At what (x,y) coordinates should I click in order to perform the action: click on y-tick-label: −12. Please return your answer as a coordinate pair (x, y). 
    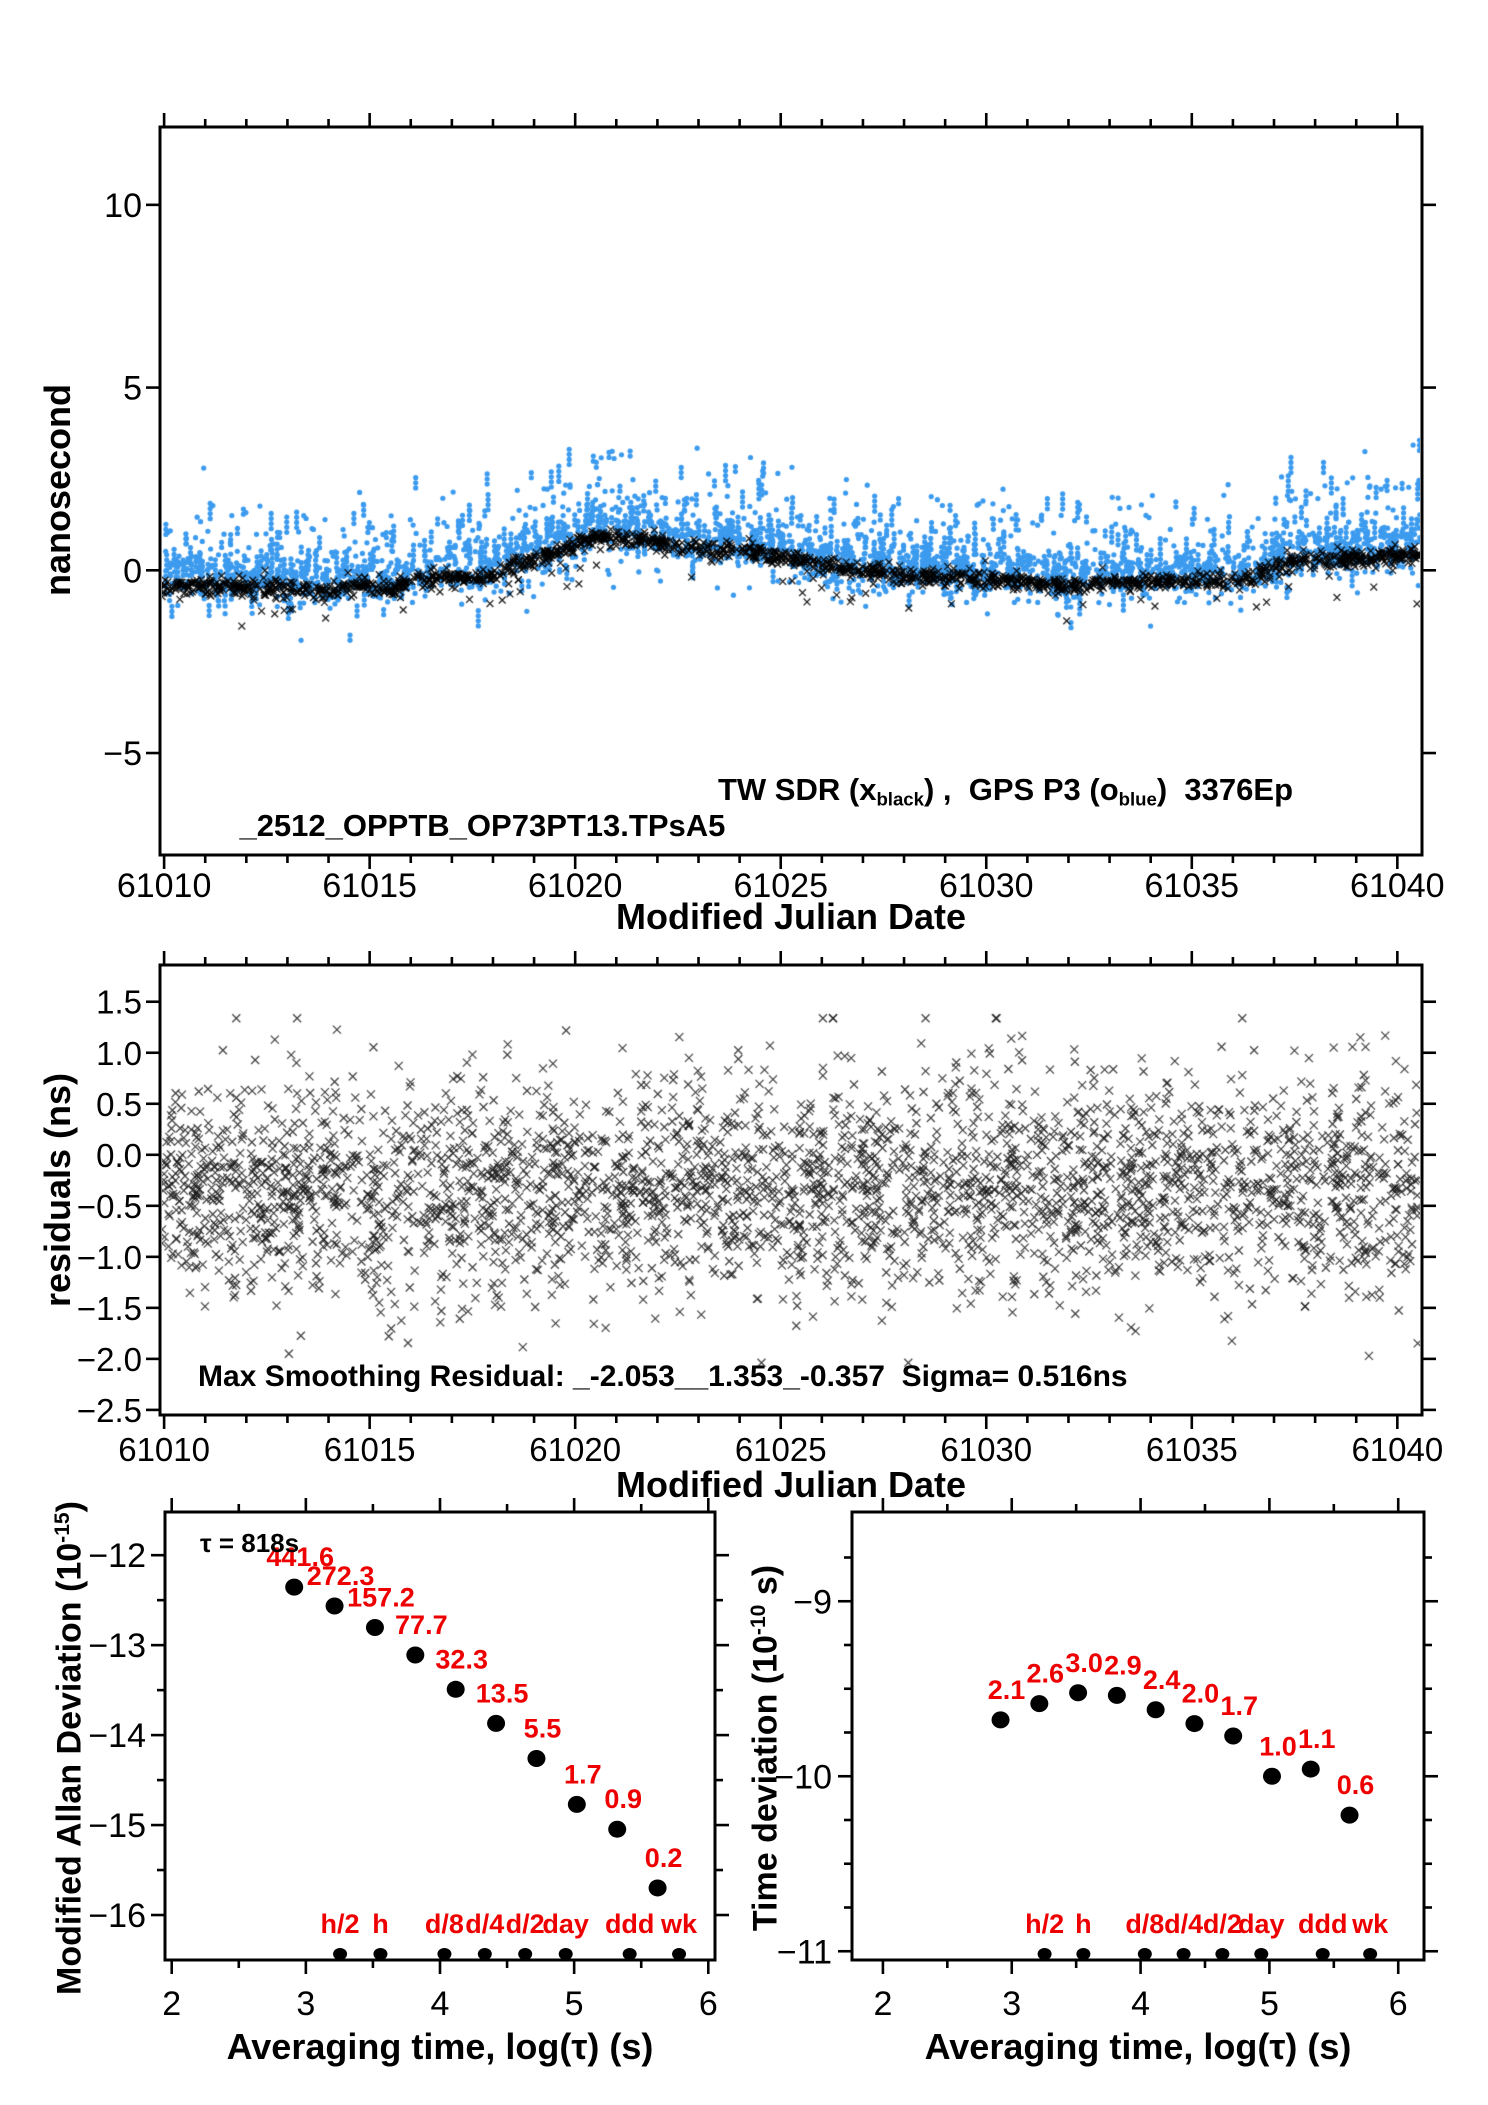
    Looking at the image, I should click on (117, 1556).